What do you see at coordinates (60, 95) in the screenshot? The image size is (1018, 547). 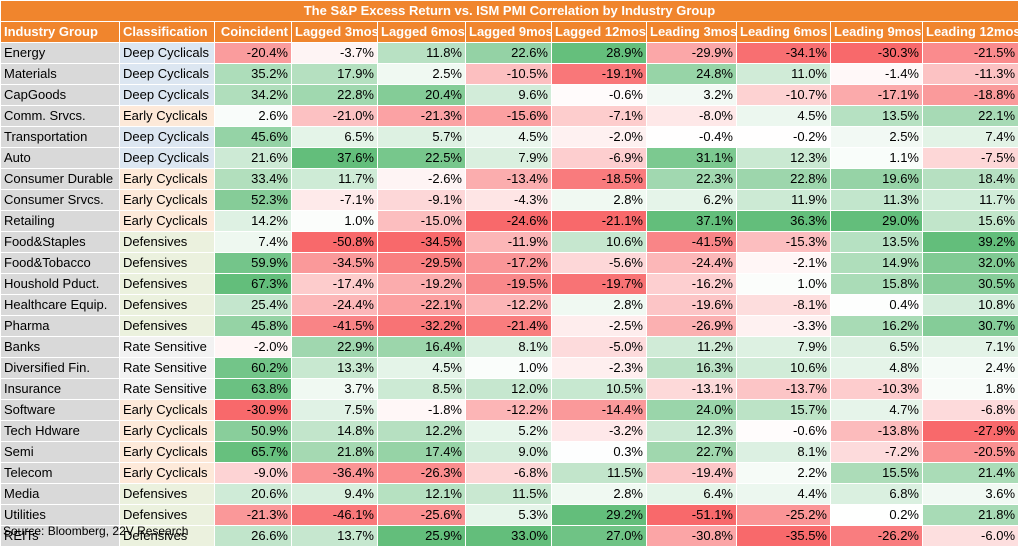 I see `industry-group-cell: CapGoods` at bounding box center [60, 95].